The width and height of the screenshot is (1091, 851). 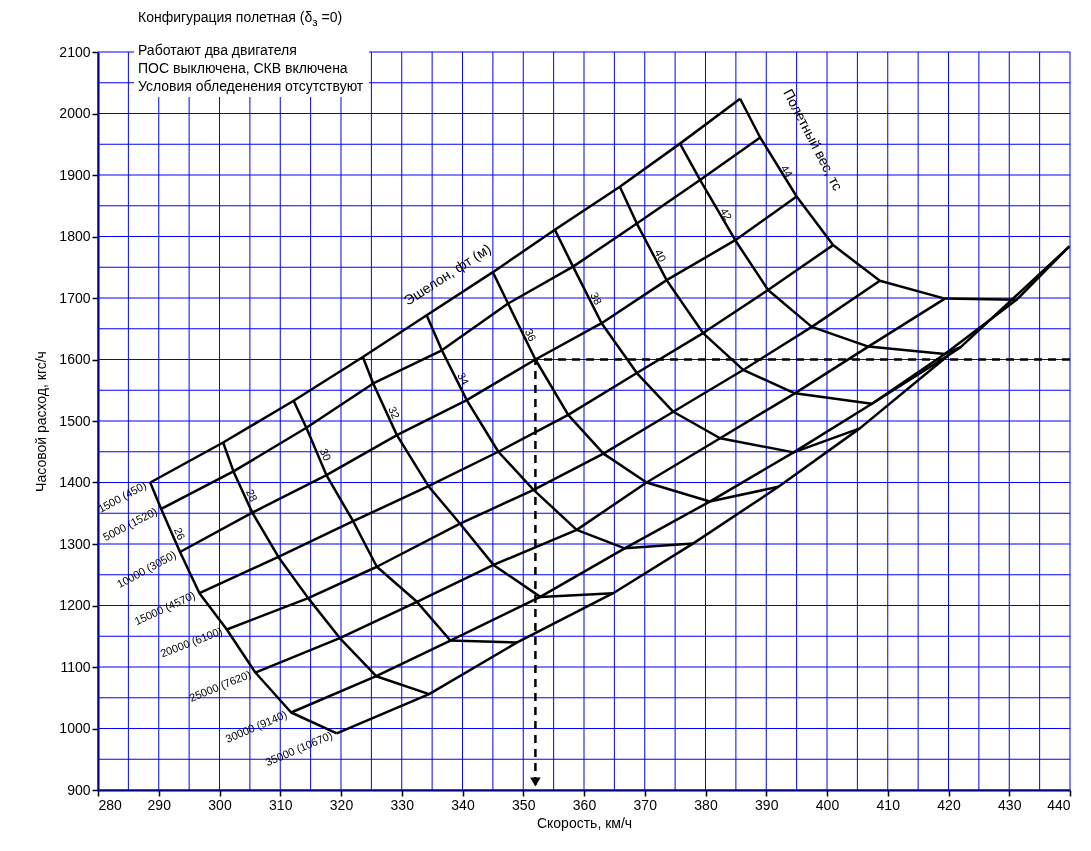 I want to click on y-tick-label: 1700, so click(x=75, y=297).